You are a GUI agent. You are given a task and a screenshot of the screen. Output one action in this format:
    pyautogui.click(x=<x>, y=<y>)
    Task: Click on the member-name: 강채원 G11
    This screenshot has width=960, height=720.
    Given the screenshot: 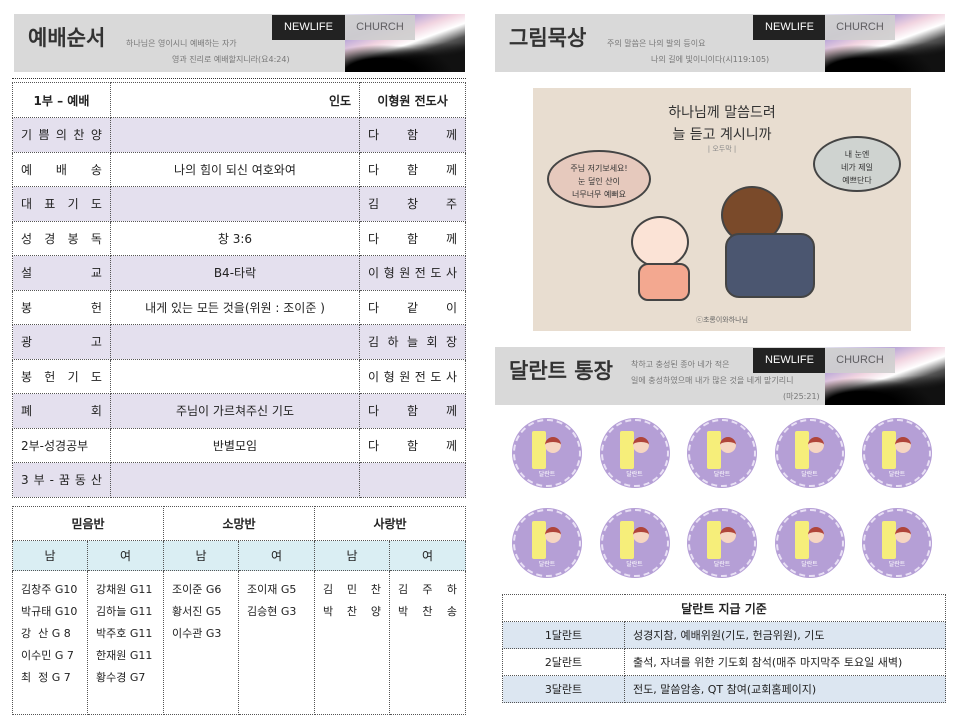 What is the action you would take?
    pyautogui.click(x=124, y=589)
    